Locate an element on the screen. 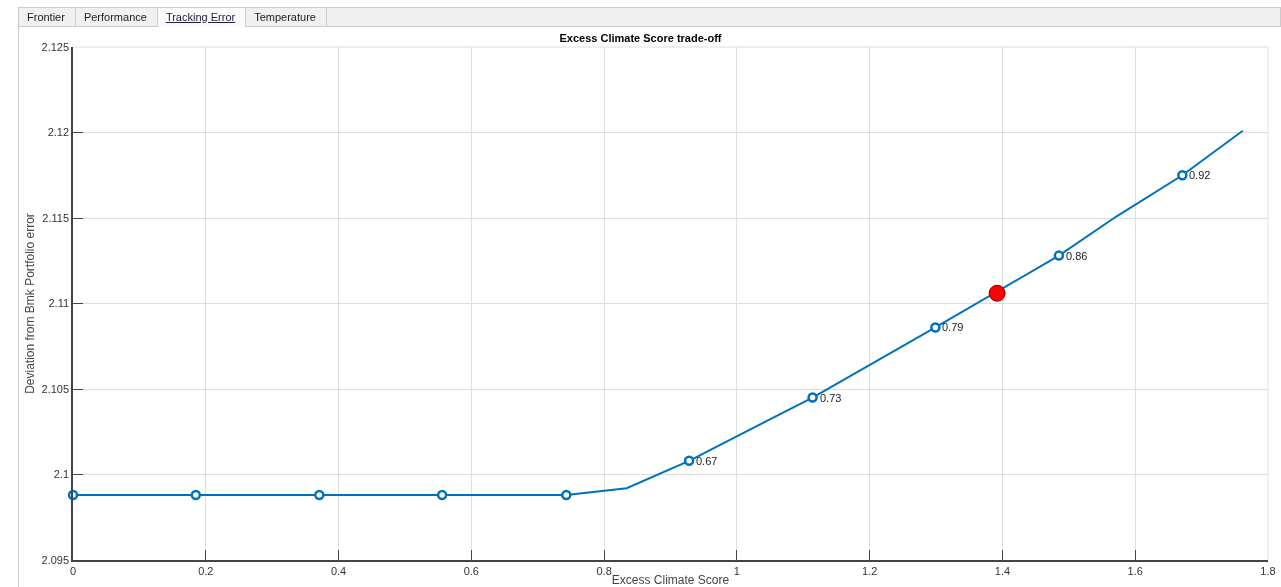 This screenshot has width=1281, height=587. annotation: 0.86 is located at coordinates (1077, 256).